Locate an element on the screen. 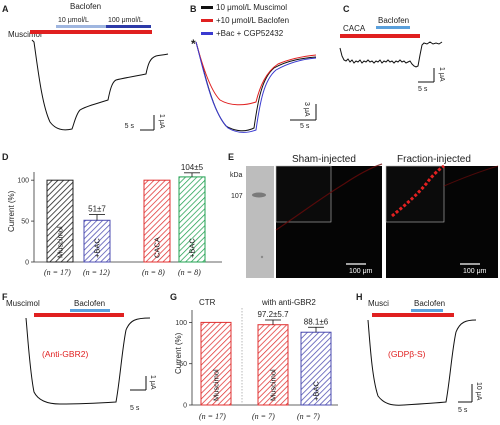  panel-g-n-label-3: (n = 7) is located at coordinates (308, 416).